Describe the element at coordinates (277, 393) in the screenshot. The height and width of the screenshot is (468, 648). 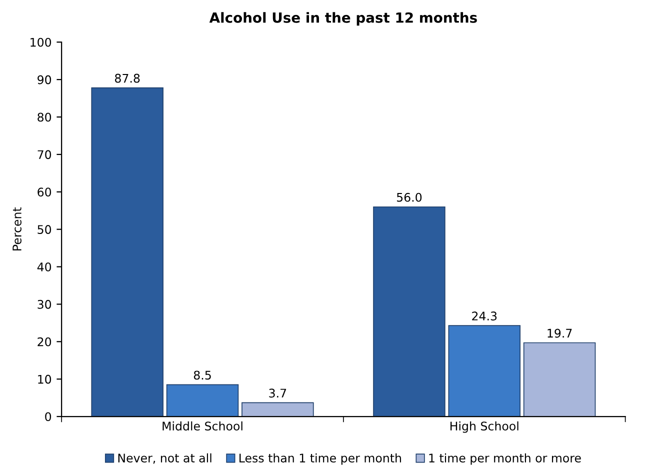
I see `data-label: 3.7` at that location.